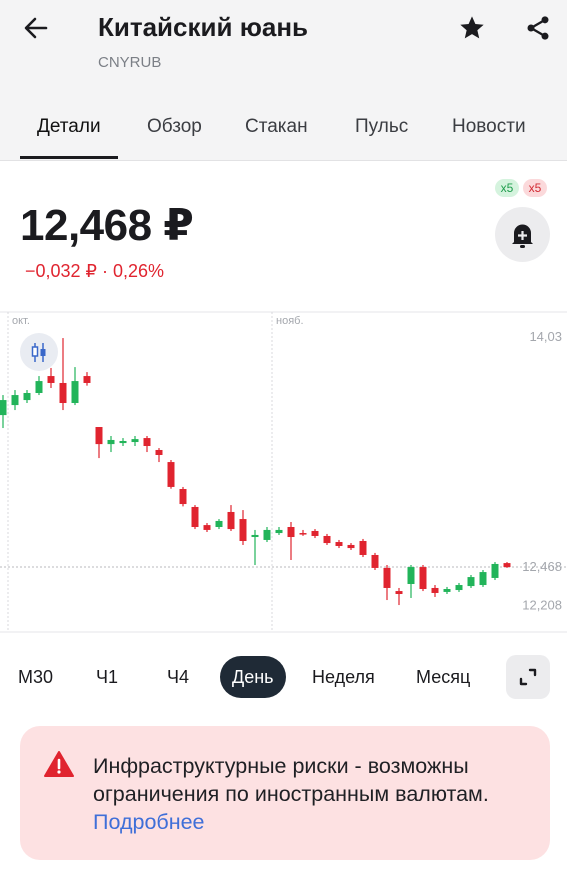 This screenshot has width=567, height=873. Describe the element at coordinates (36, 677) in the screenshot. I see `timeframe: М30` at that location.